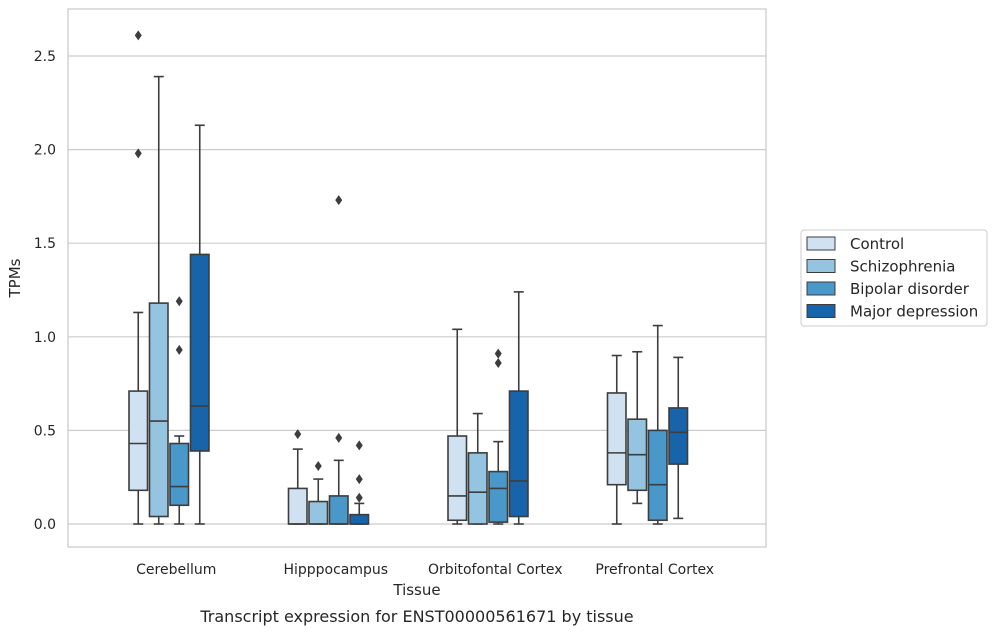 The height and width of the screenshot is (634, 997). What do you see at coordinates (914, 312) in the screenshot?
I see `legend-label: Major depression` at bounding box center [914, 312].